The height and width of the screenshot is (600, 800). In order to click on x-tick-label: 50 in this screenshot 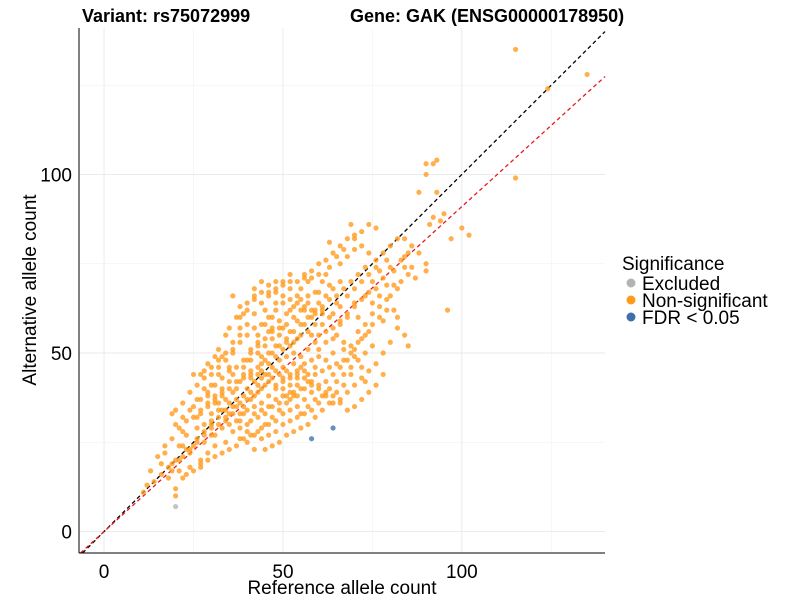, I will do `click(282, 572)`.